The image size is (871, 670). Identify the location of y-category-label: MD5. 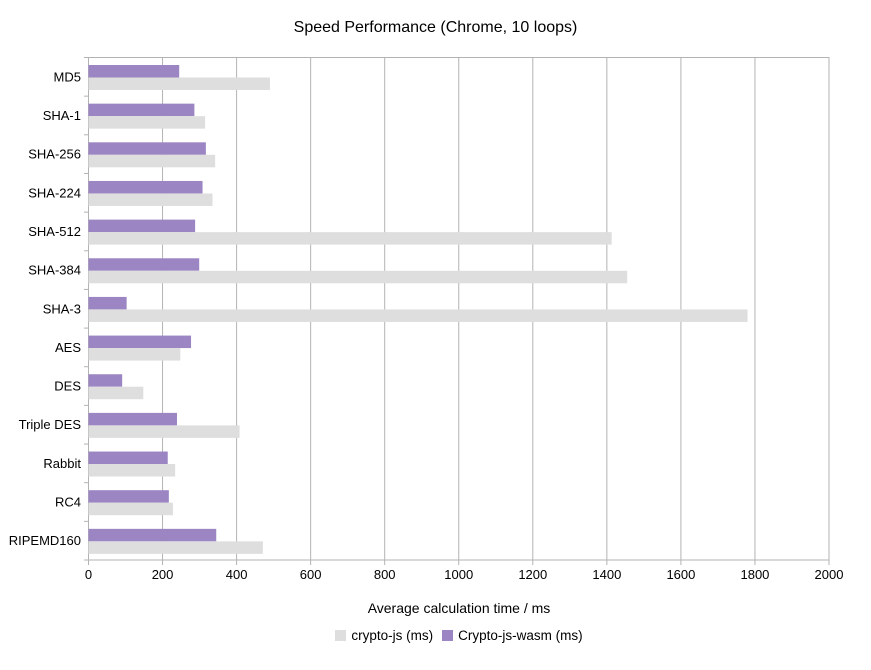
(67, 76).